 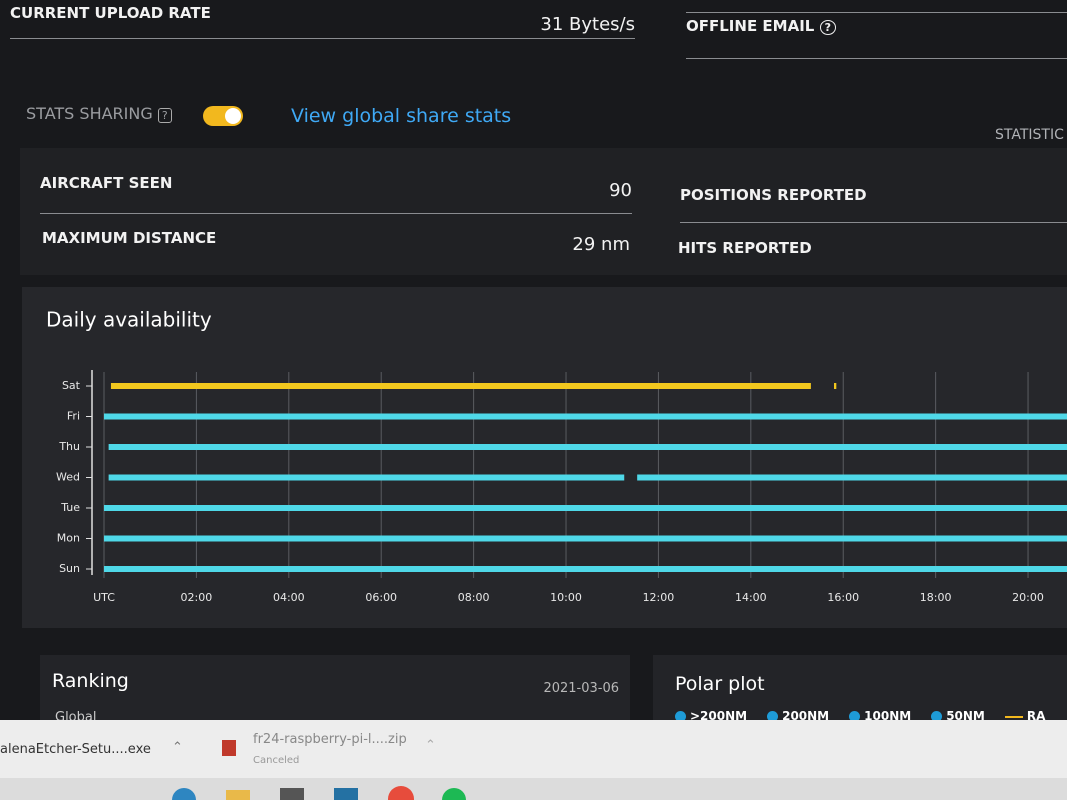 What do you see at coordinates (68, 538) in the screenshot?
I see `y-tick-label: Mon` at bounding box center [68, 538].